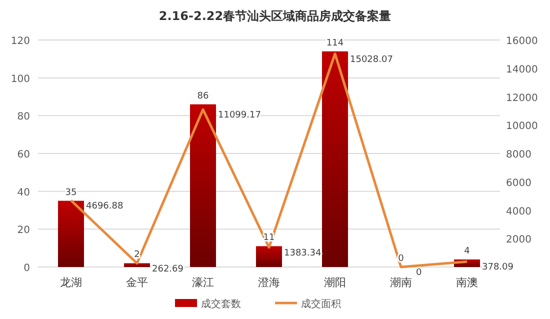 The image size is (550, 319). Describe the element at coordinates (275, 16) in the screenshot. I see `chart-title: 2.16-2.22春节汕头区域商品房成交备案量` at that location.